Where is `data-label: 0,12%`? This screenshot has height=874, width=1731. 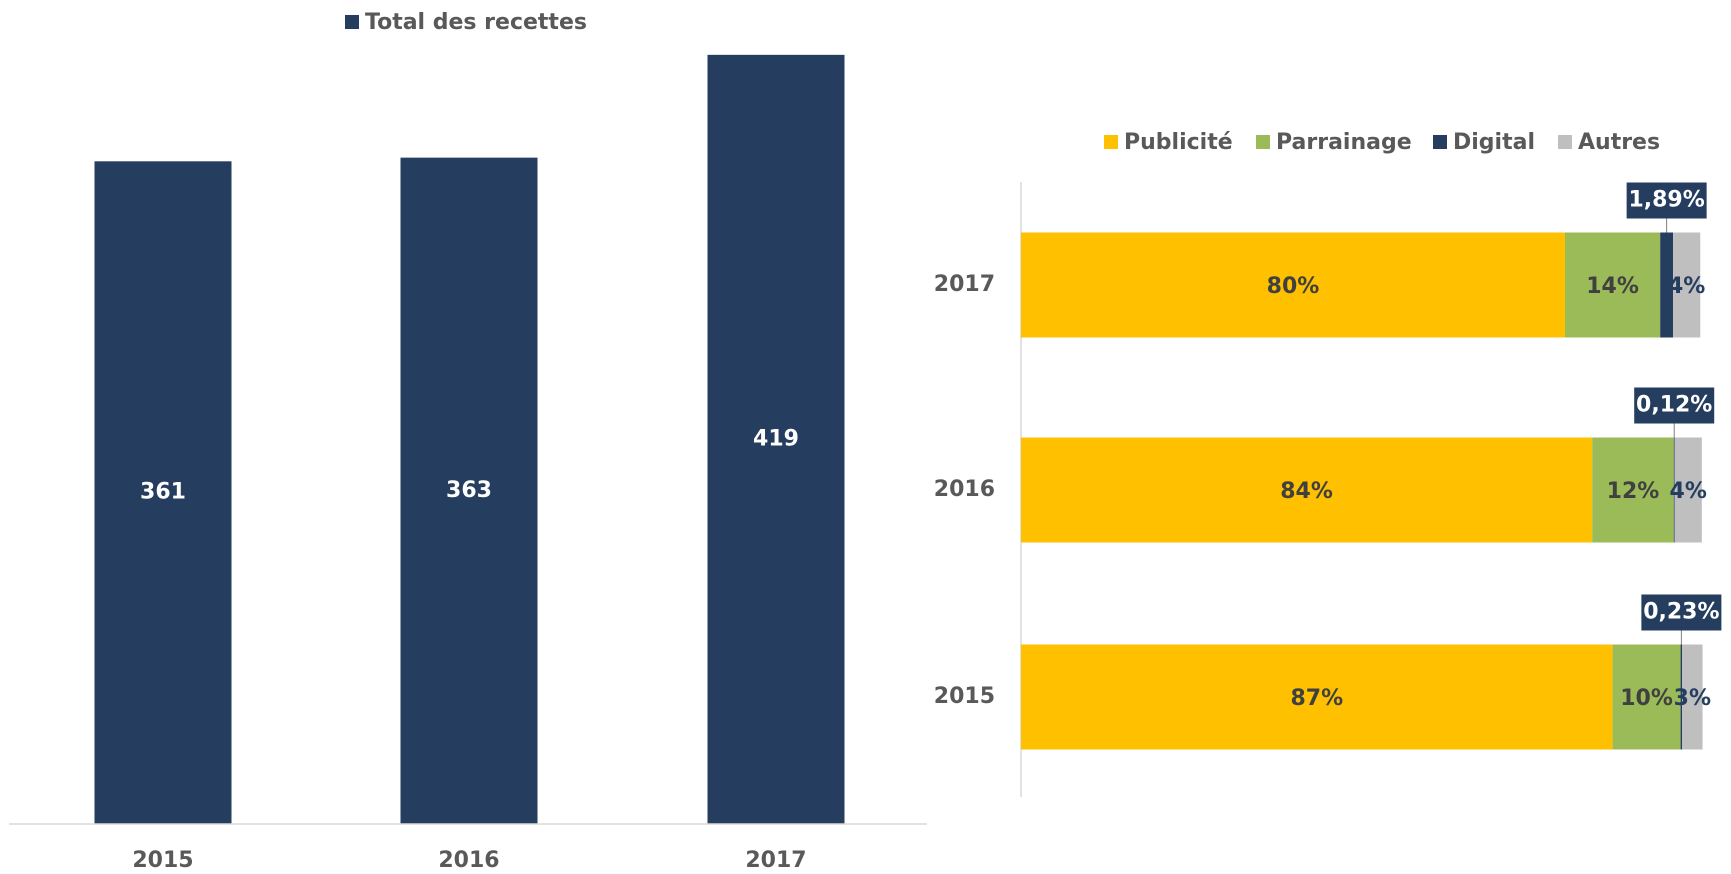 data-label: 0,12% is located at coordinates (1674, 405).